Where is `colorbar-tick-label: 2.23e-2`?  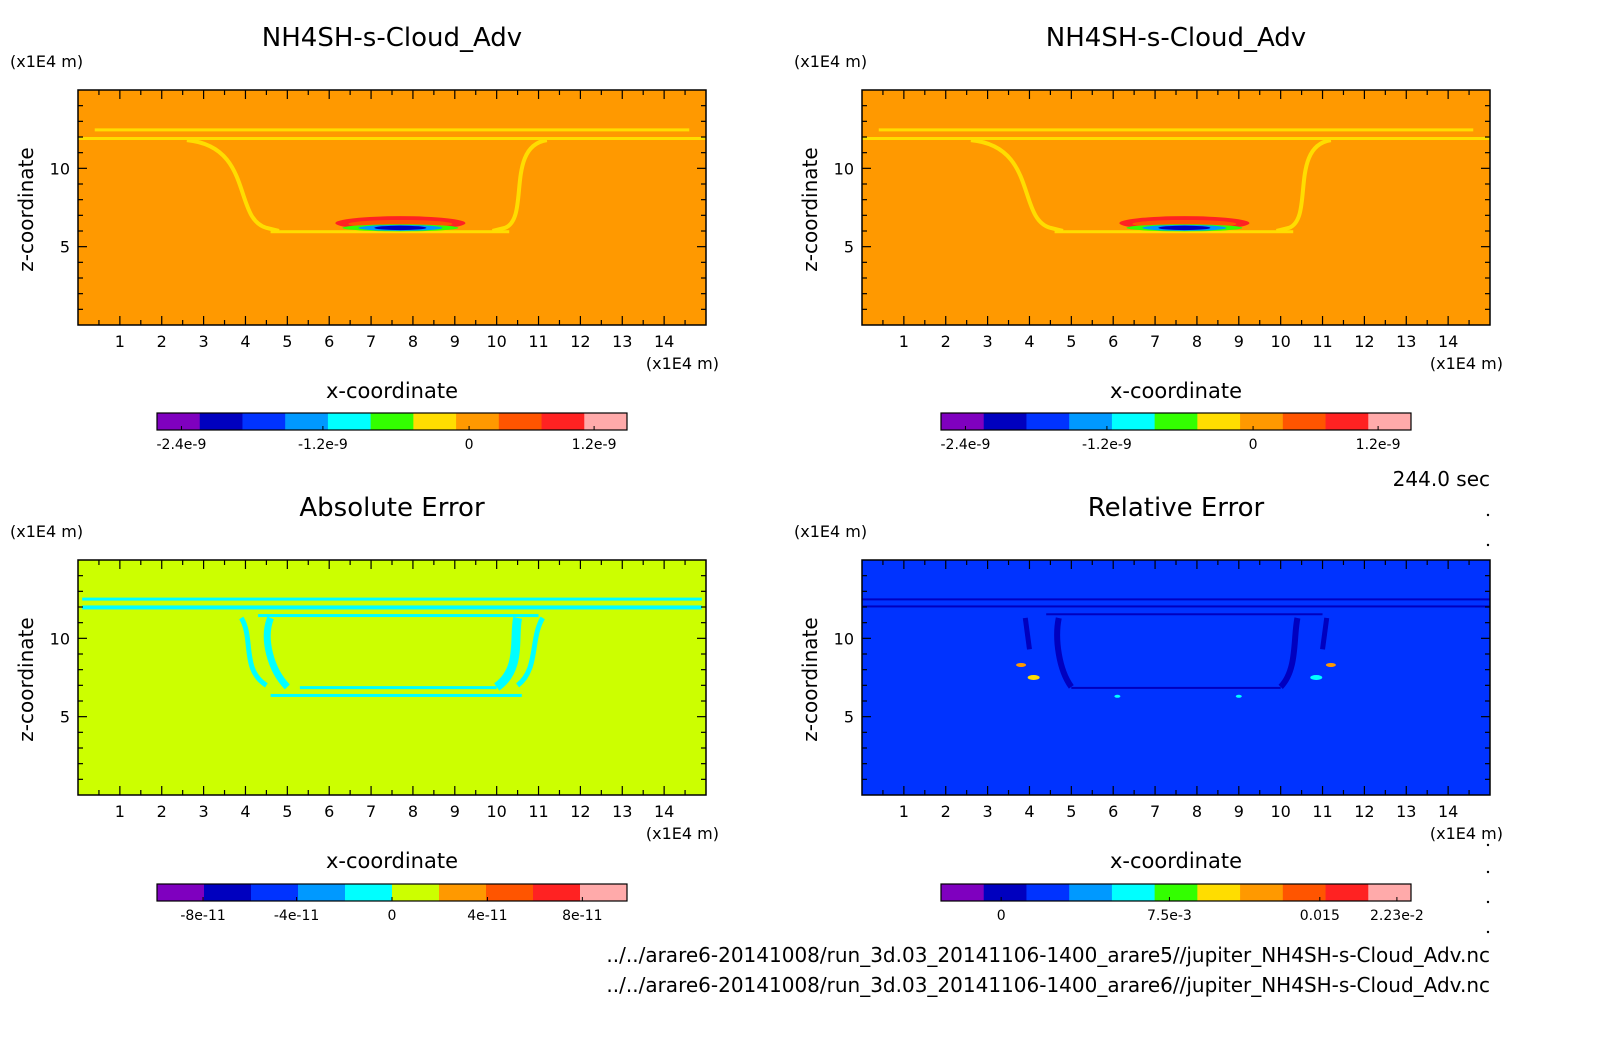 colorbar-tick-label: 2.23e-2 is located at coordinates (1397, 916).